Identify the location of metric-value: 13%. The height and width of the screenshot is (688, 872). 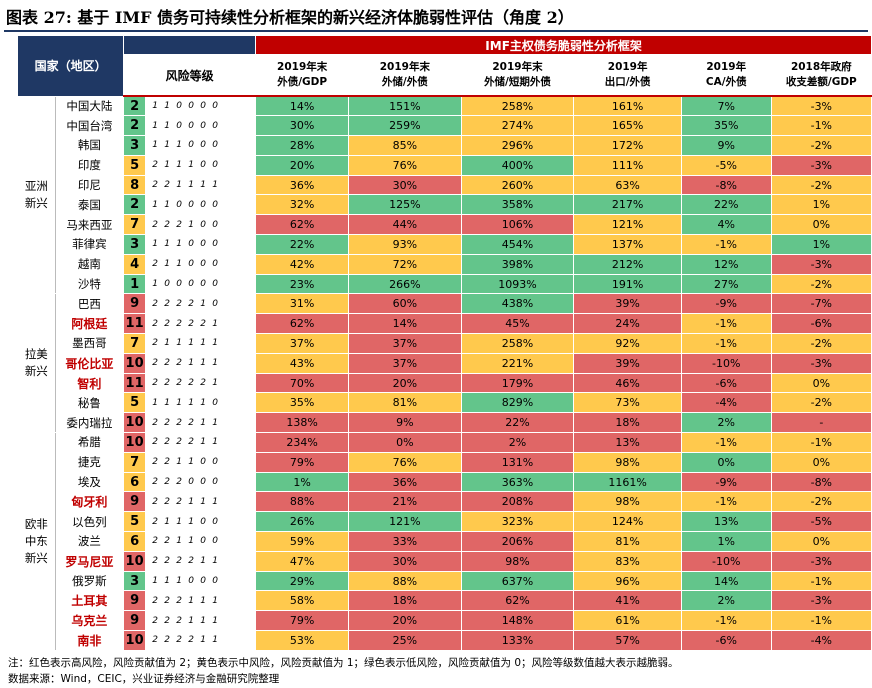
(627, 442).